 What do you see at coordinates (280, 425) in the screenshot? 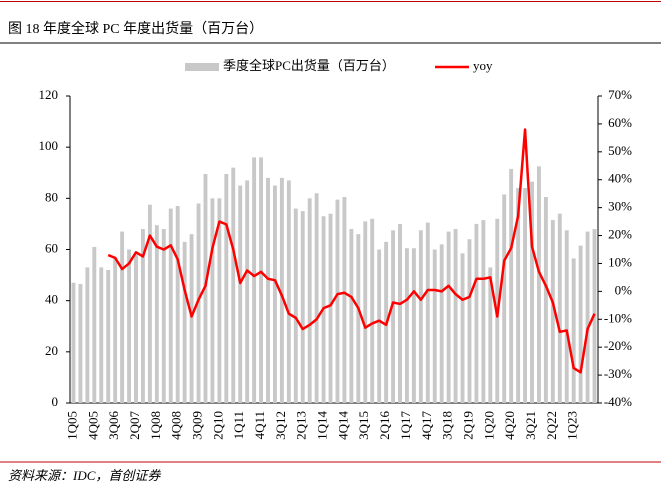
I see `x-tick-label: 3Q12` at bounding box center [280, 425].